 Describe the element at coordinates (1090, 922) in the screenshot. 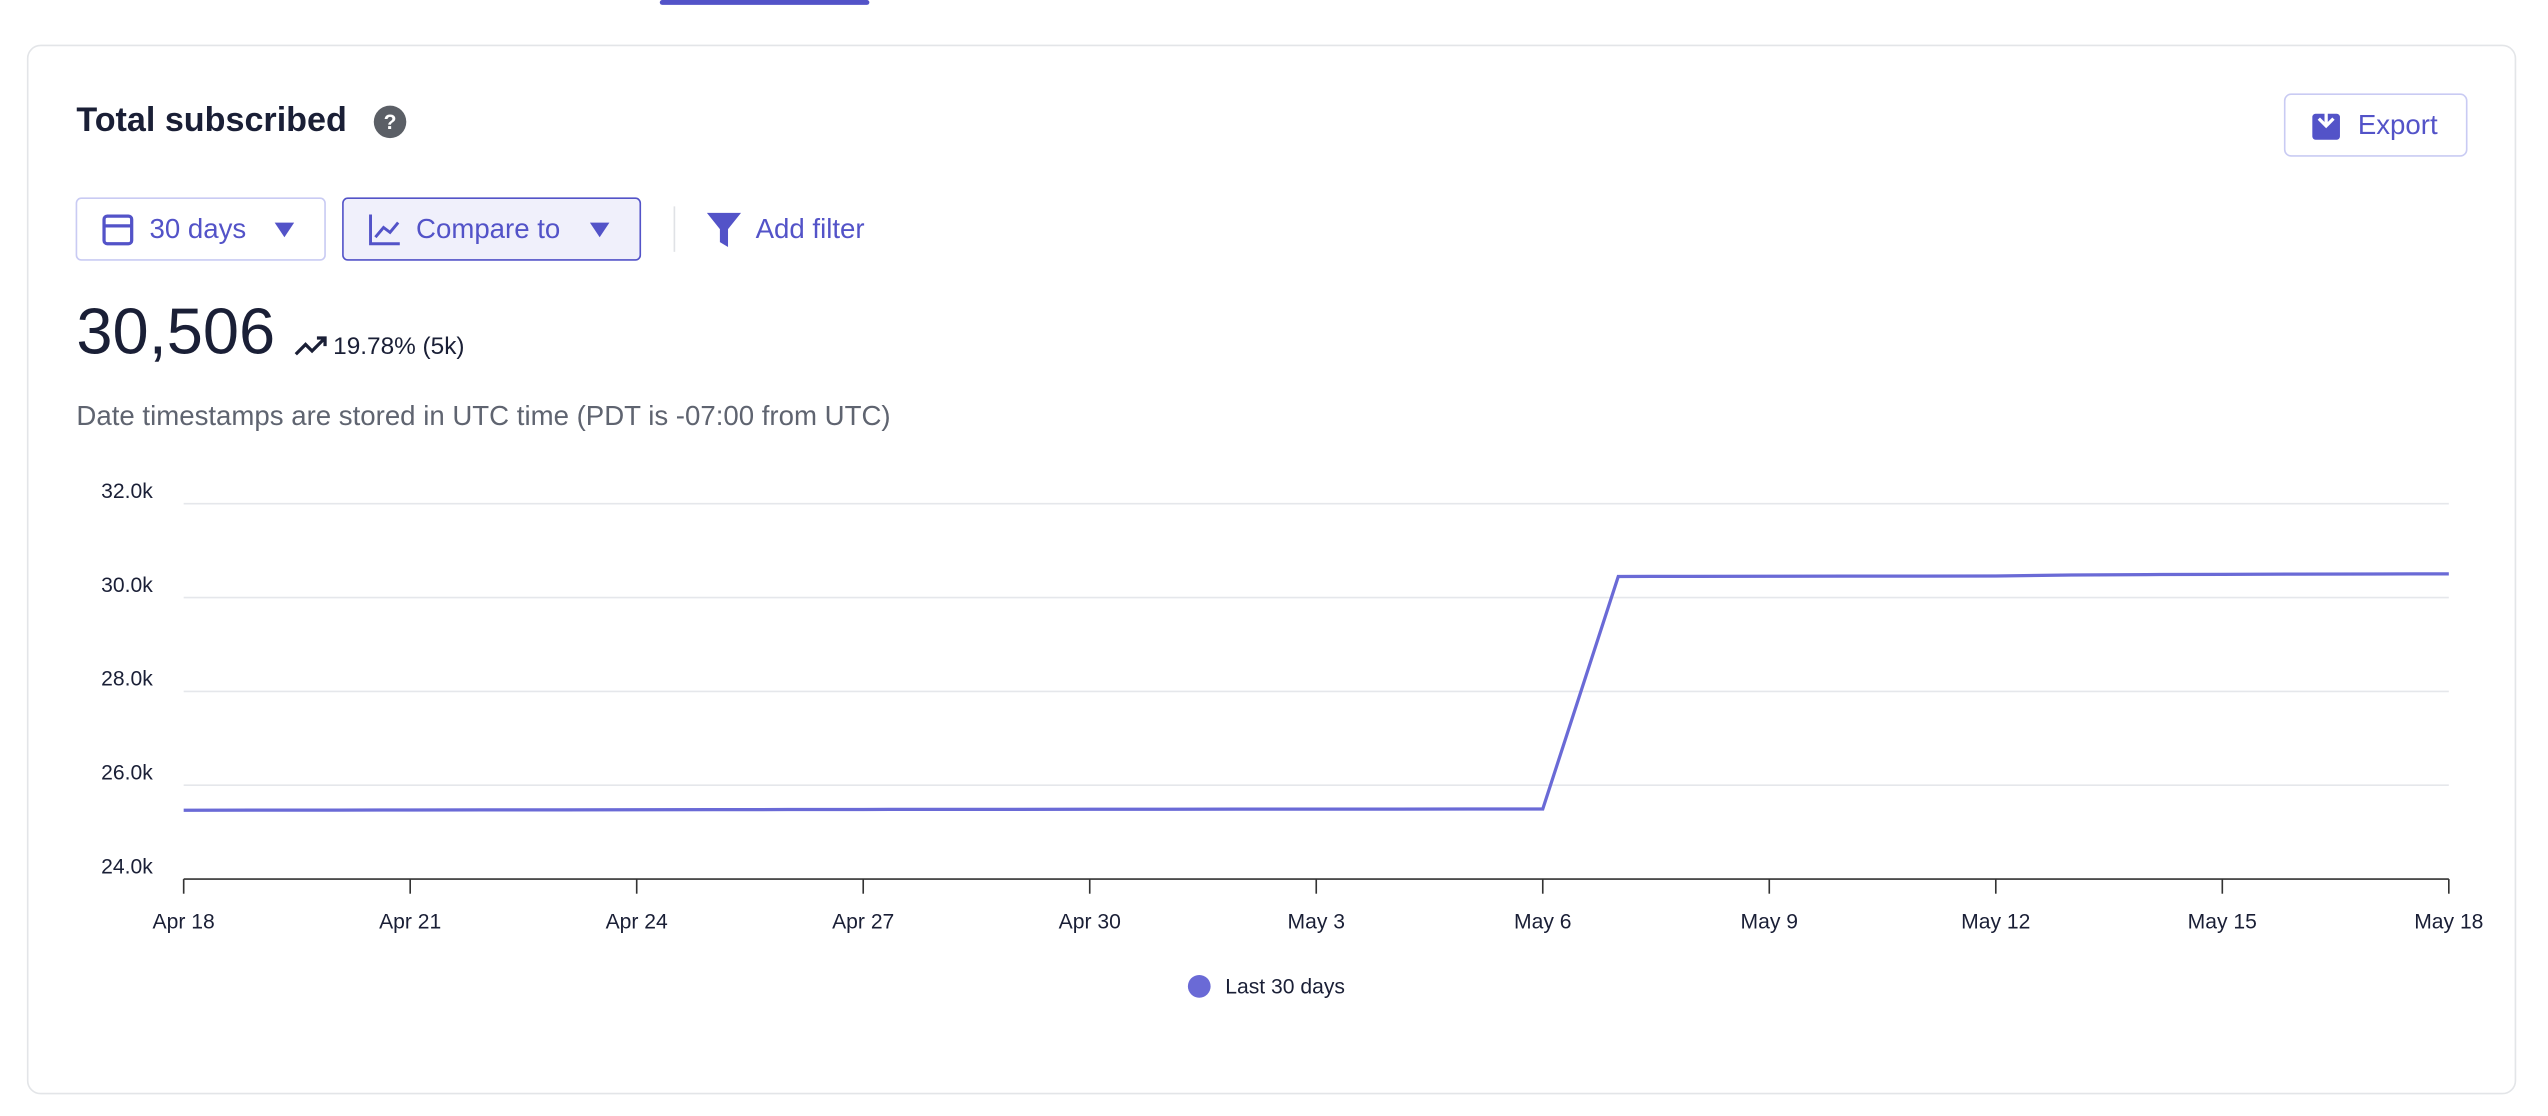

I see `x-tick-label: Apr 30` at that location.